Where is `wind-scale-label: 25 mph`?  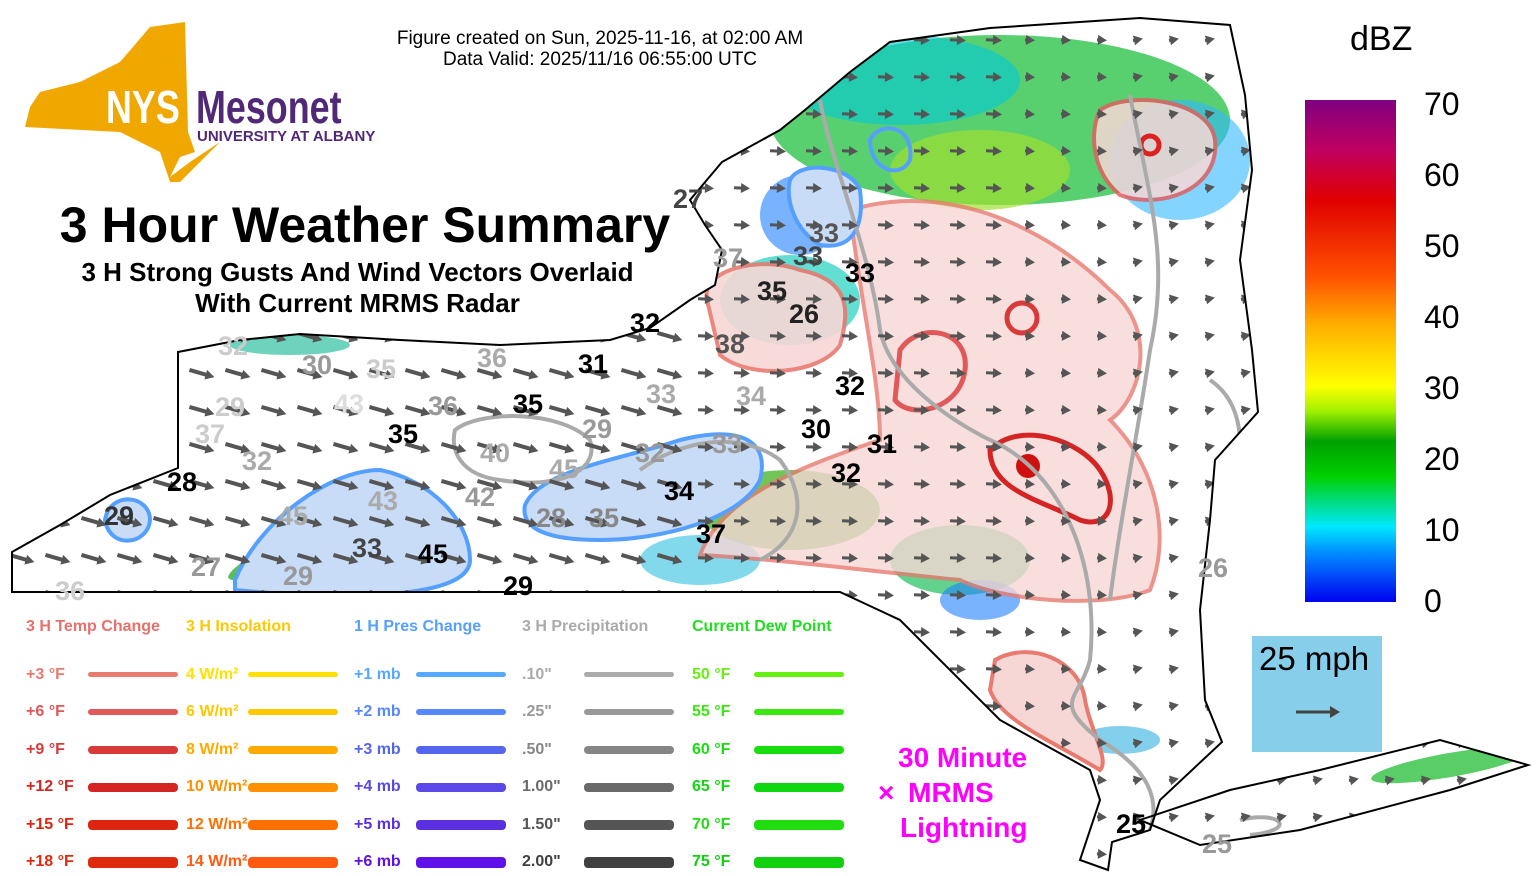 wind-scale-label: 25 mph is located at coordinates (1314, 658).